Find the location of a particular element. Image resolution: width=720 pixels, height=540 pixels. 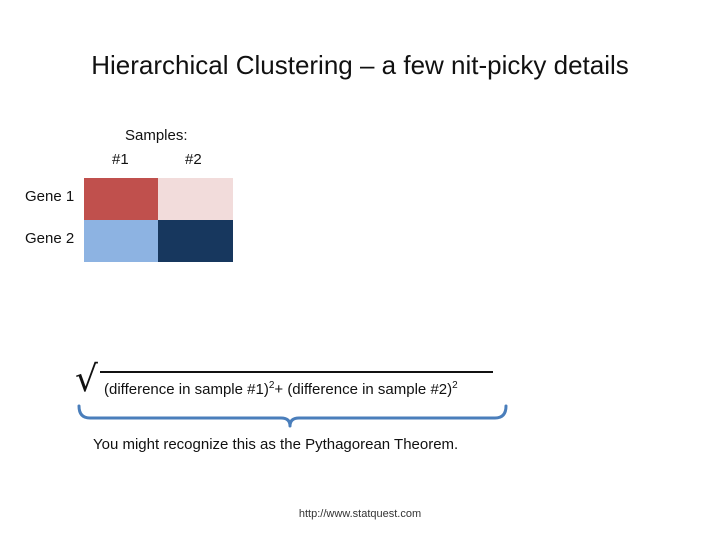

gene-1-label: Gene 1 is located at coordinates (50, 196).